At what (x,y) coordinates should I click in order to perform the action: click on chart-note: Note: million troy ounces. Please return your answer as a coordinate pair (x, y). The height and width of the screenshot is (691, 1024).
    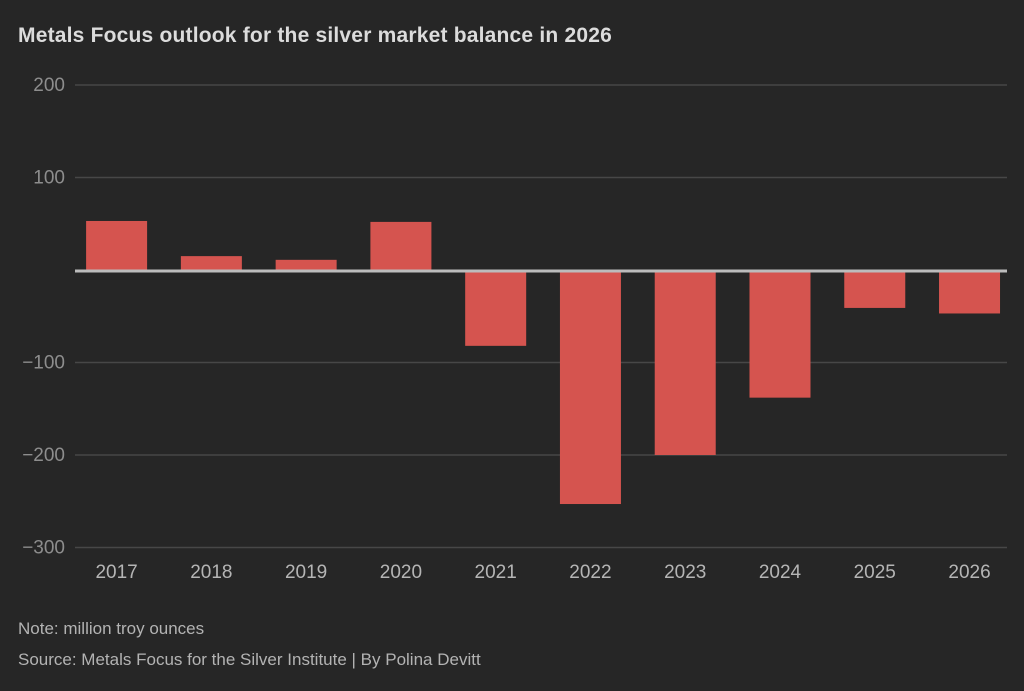
    Looking at the image, I should click on (111, 628).